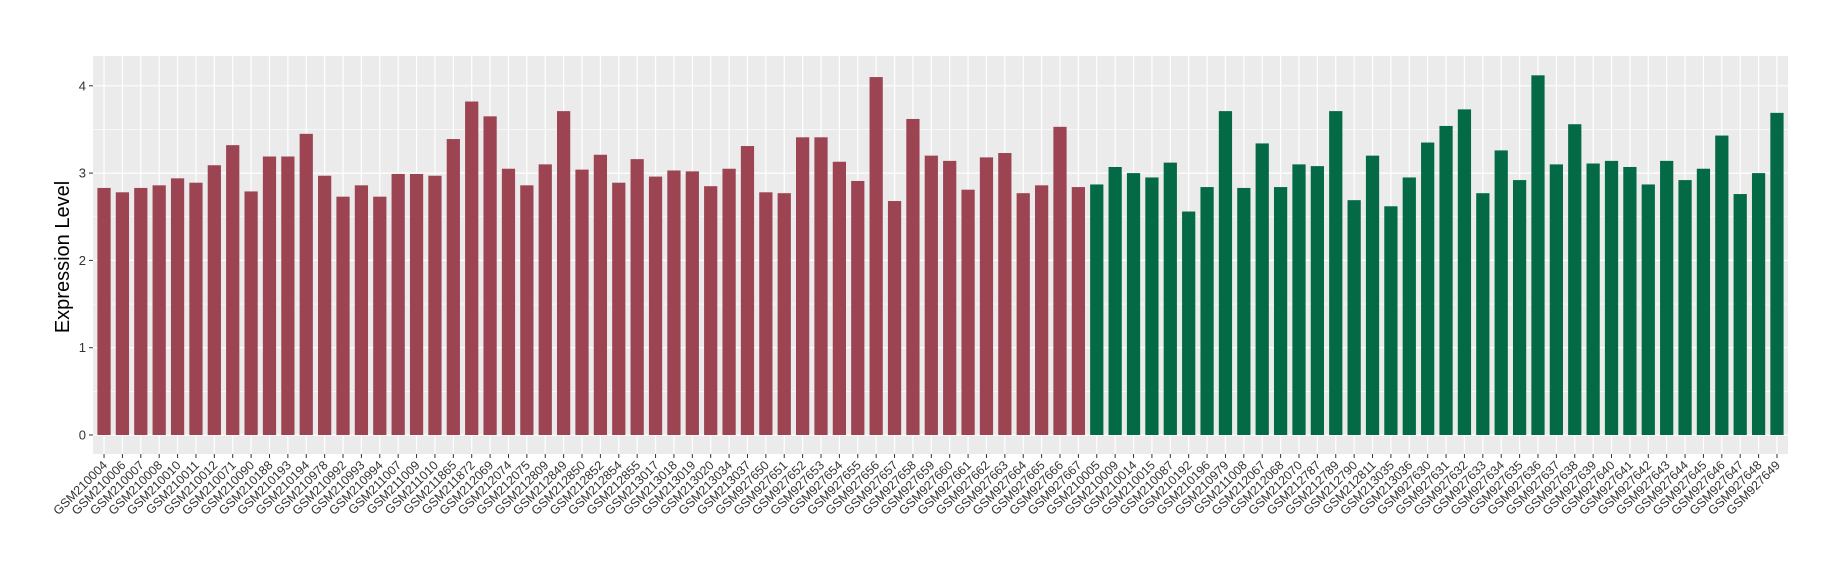  I want to click on bar-GSM927648, so click(1758, 304).